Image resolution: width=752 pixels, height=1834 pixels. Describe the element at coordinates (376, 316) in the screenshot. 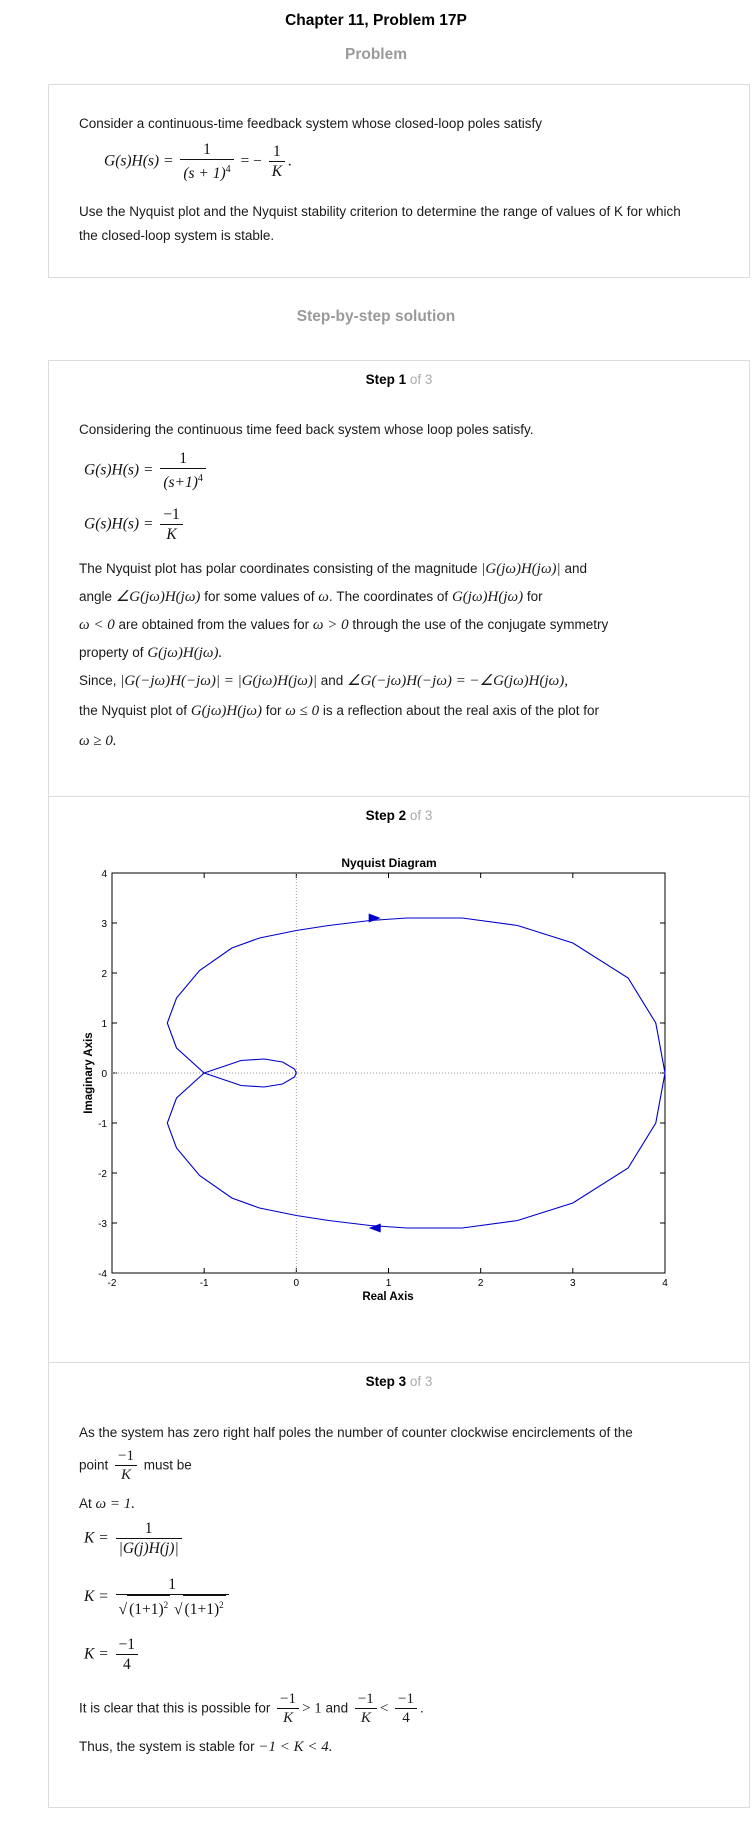

I see `solution-heading: Step-by-step solution` at that location.